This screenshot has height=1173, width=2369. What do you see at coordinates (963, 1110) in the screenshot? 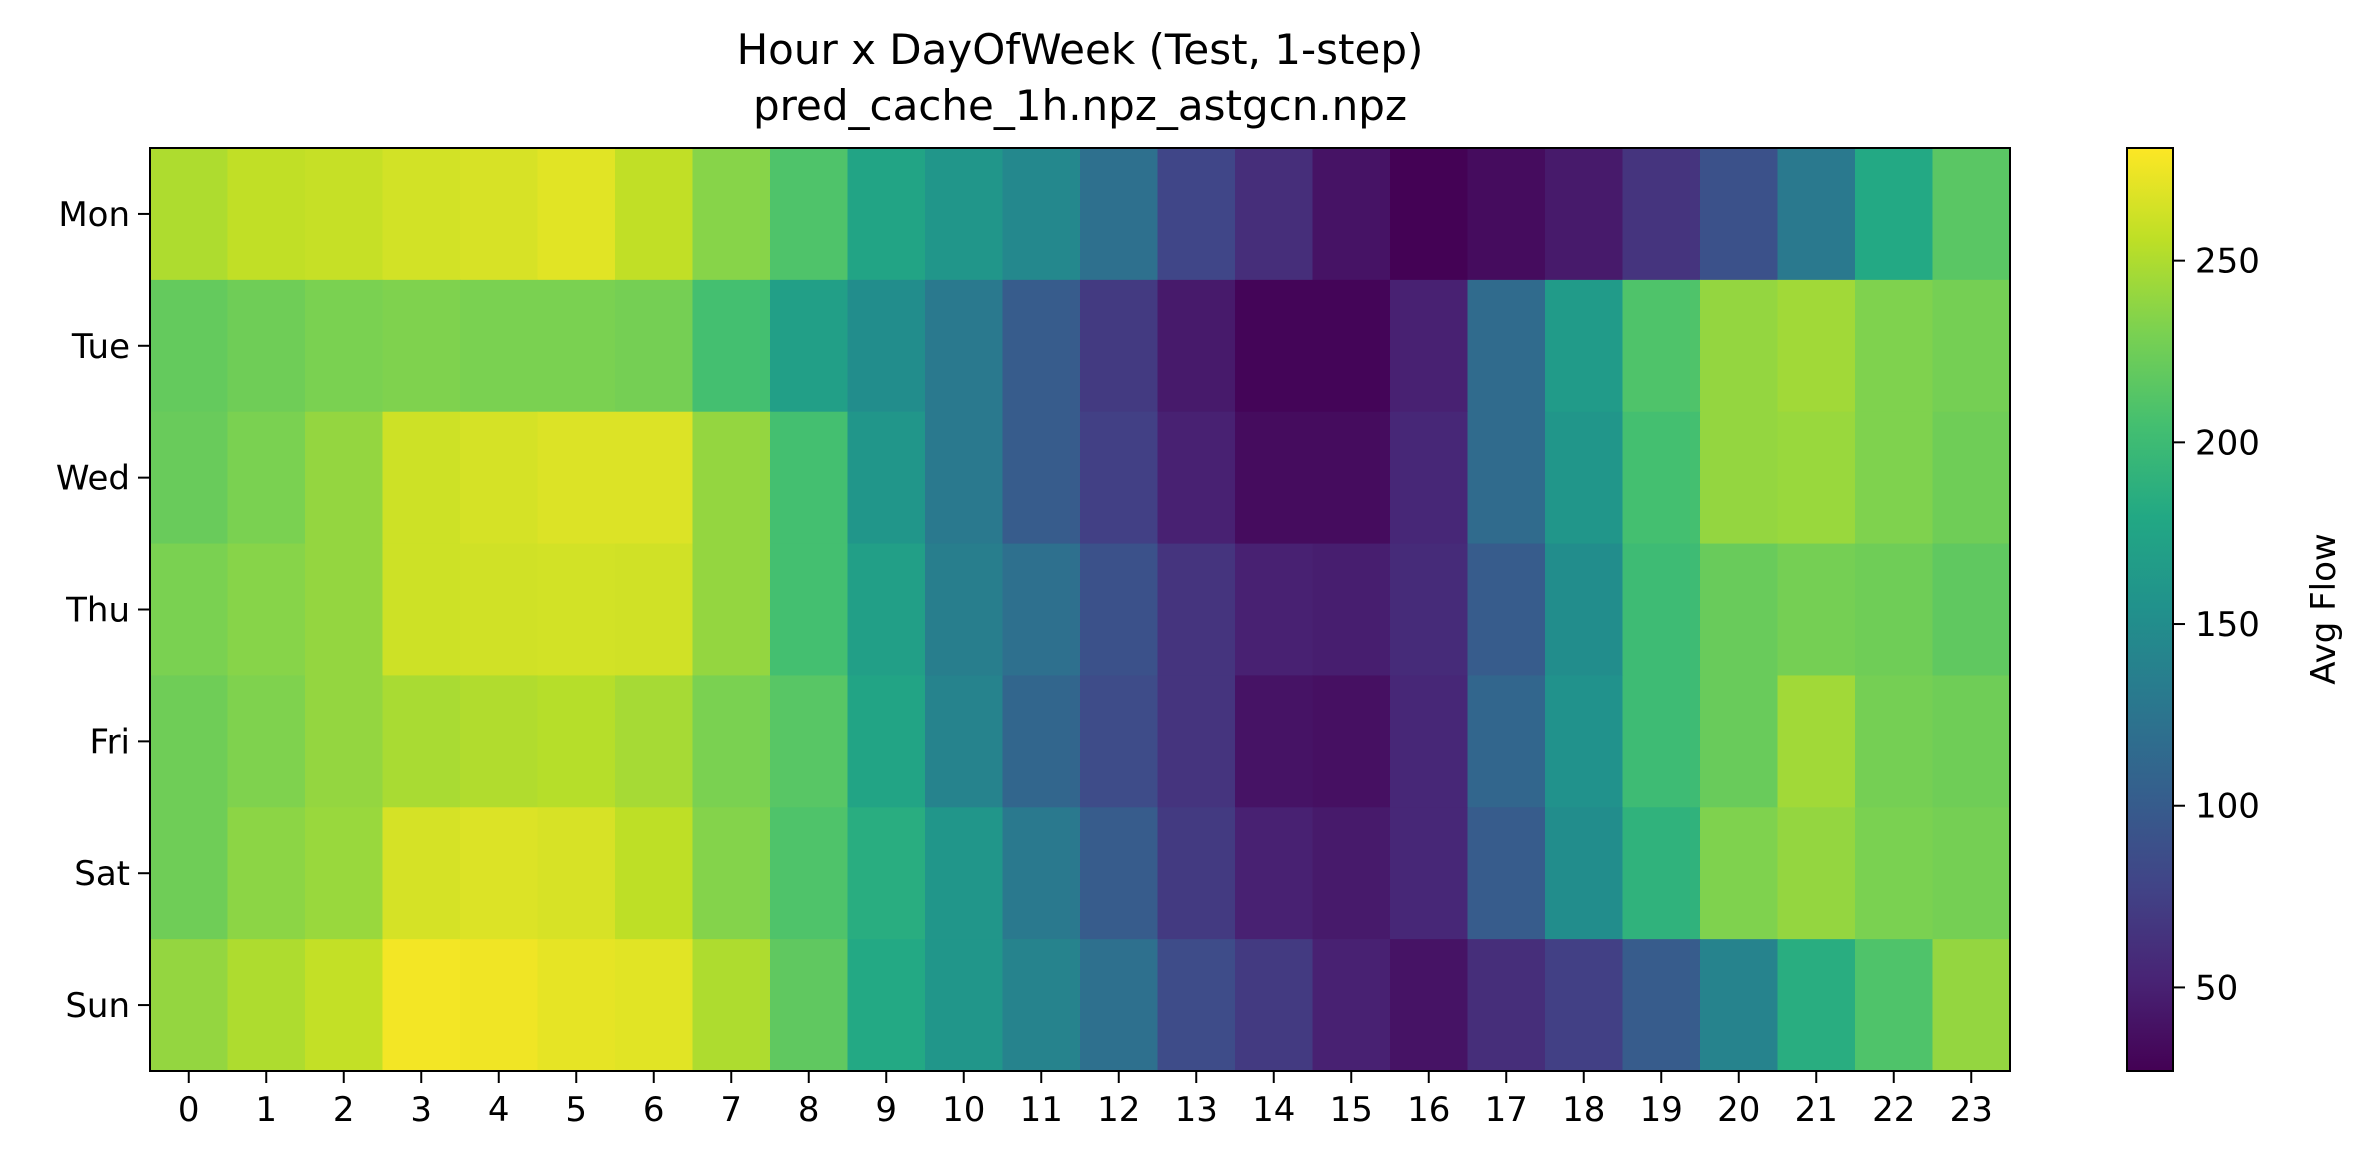
I see `x-tick-label: 10` at bounding box center [963, 1110].